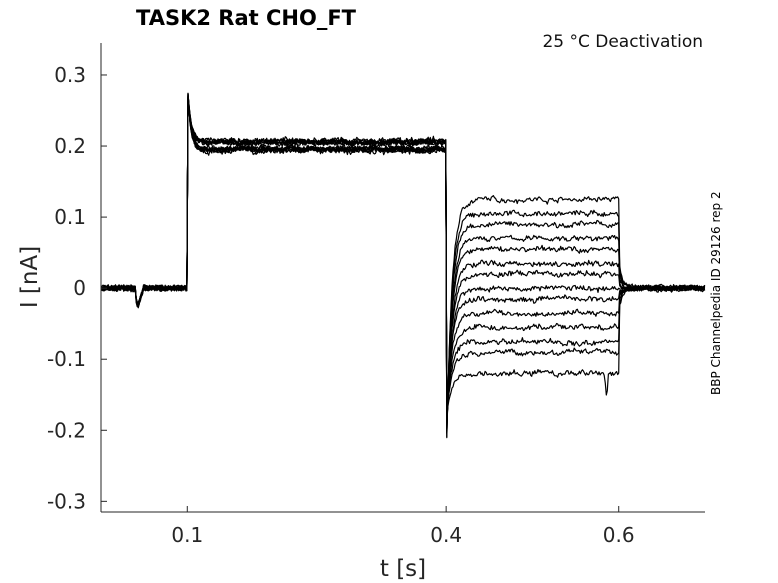 This screenshot has width=778, height=583. I want to click on y-tick-label: -0.2, so click(66, 430).